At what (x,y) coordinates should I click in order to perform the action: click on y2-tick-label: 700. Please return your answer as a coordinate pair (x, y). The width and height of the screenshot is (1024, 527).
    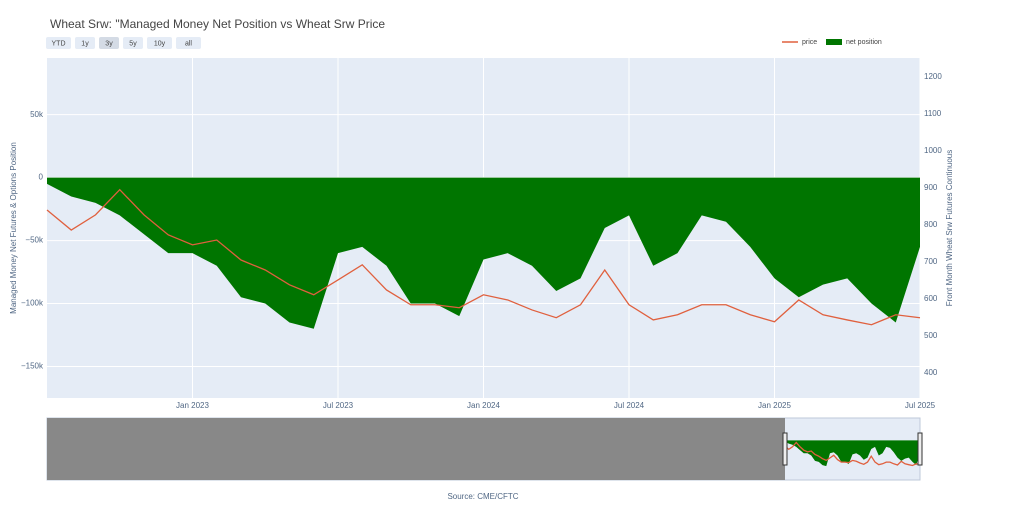
    Looking at the image, I should click on (931, 261).